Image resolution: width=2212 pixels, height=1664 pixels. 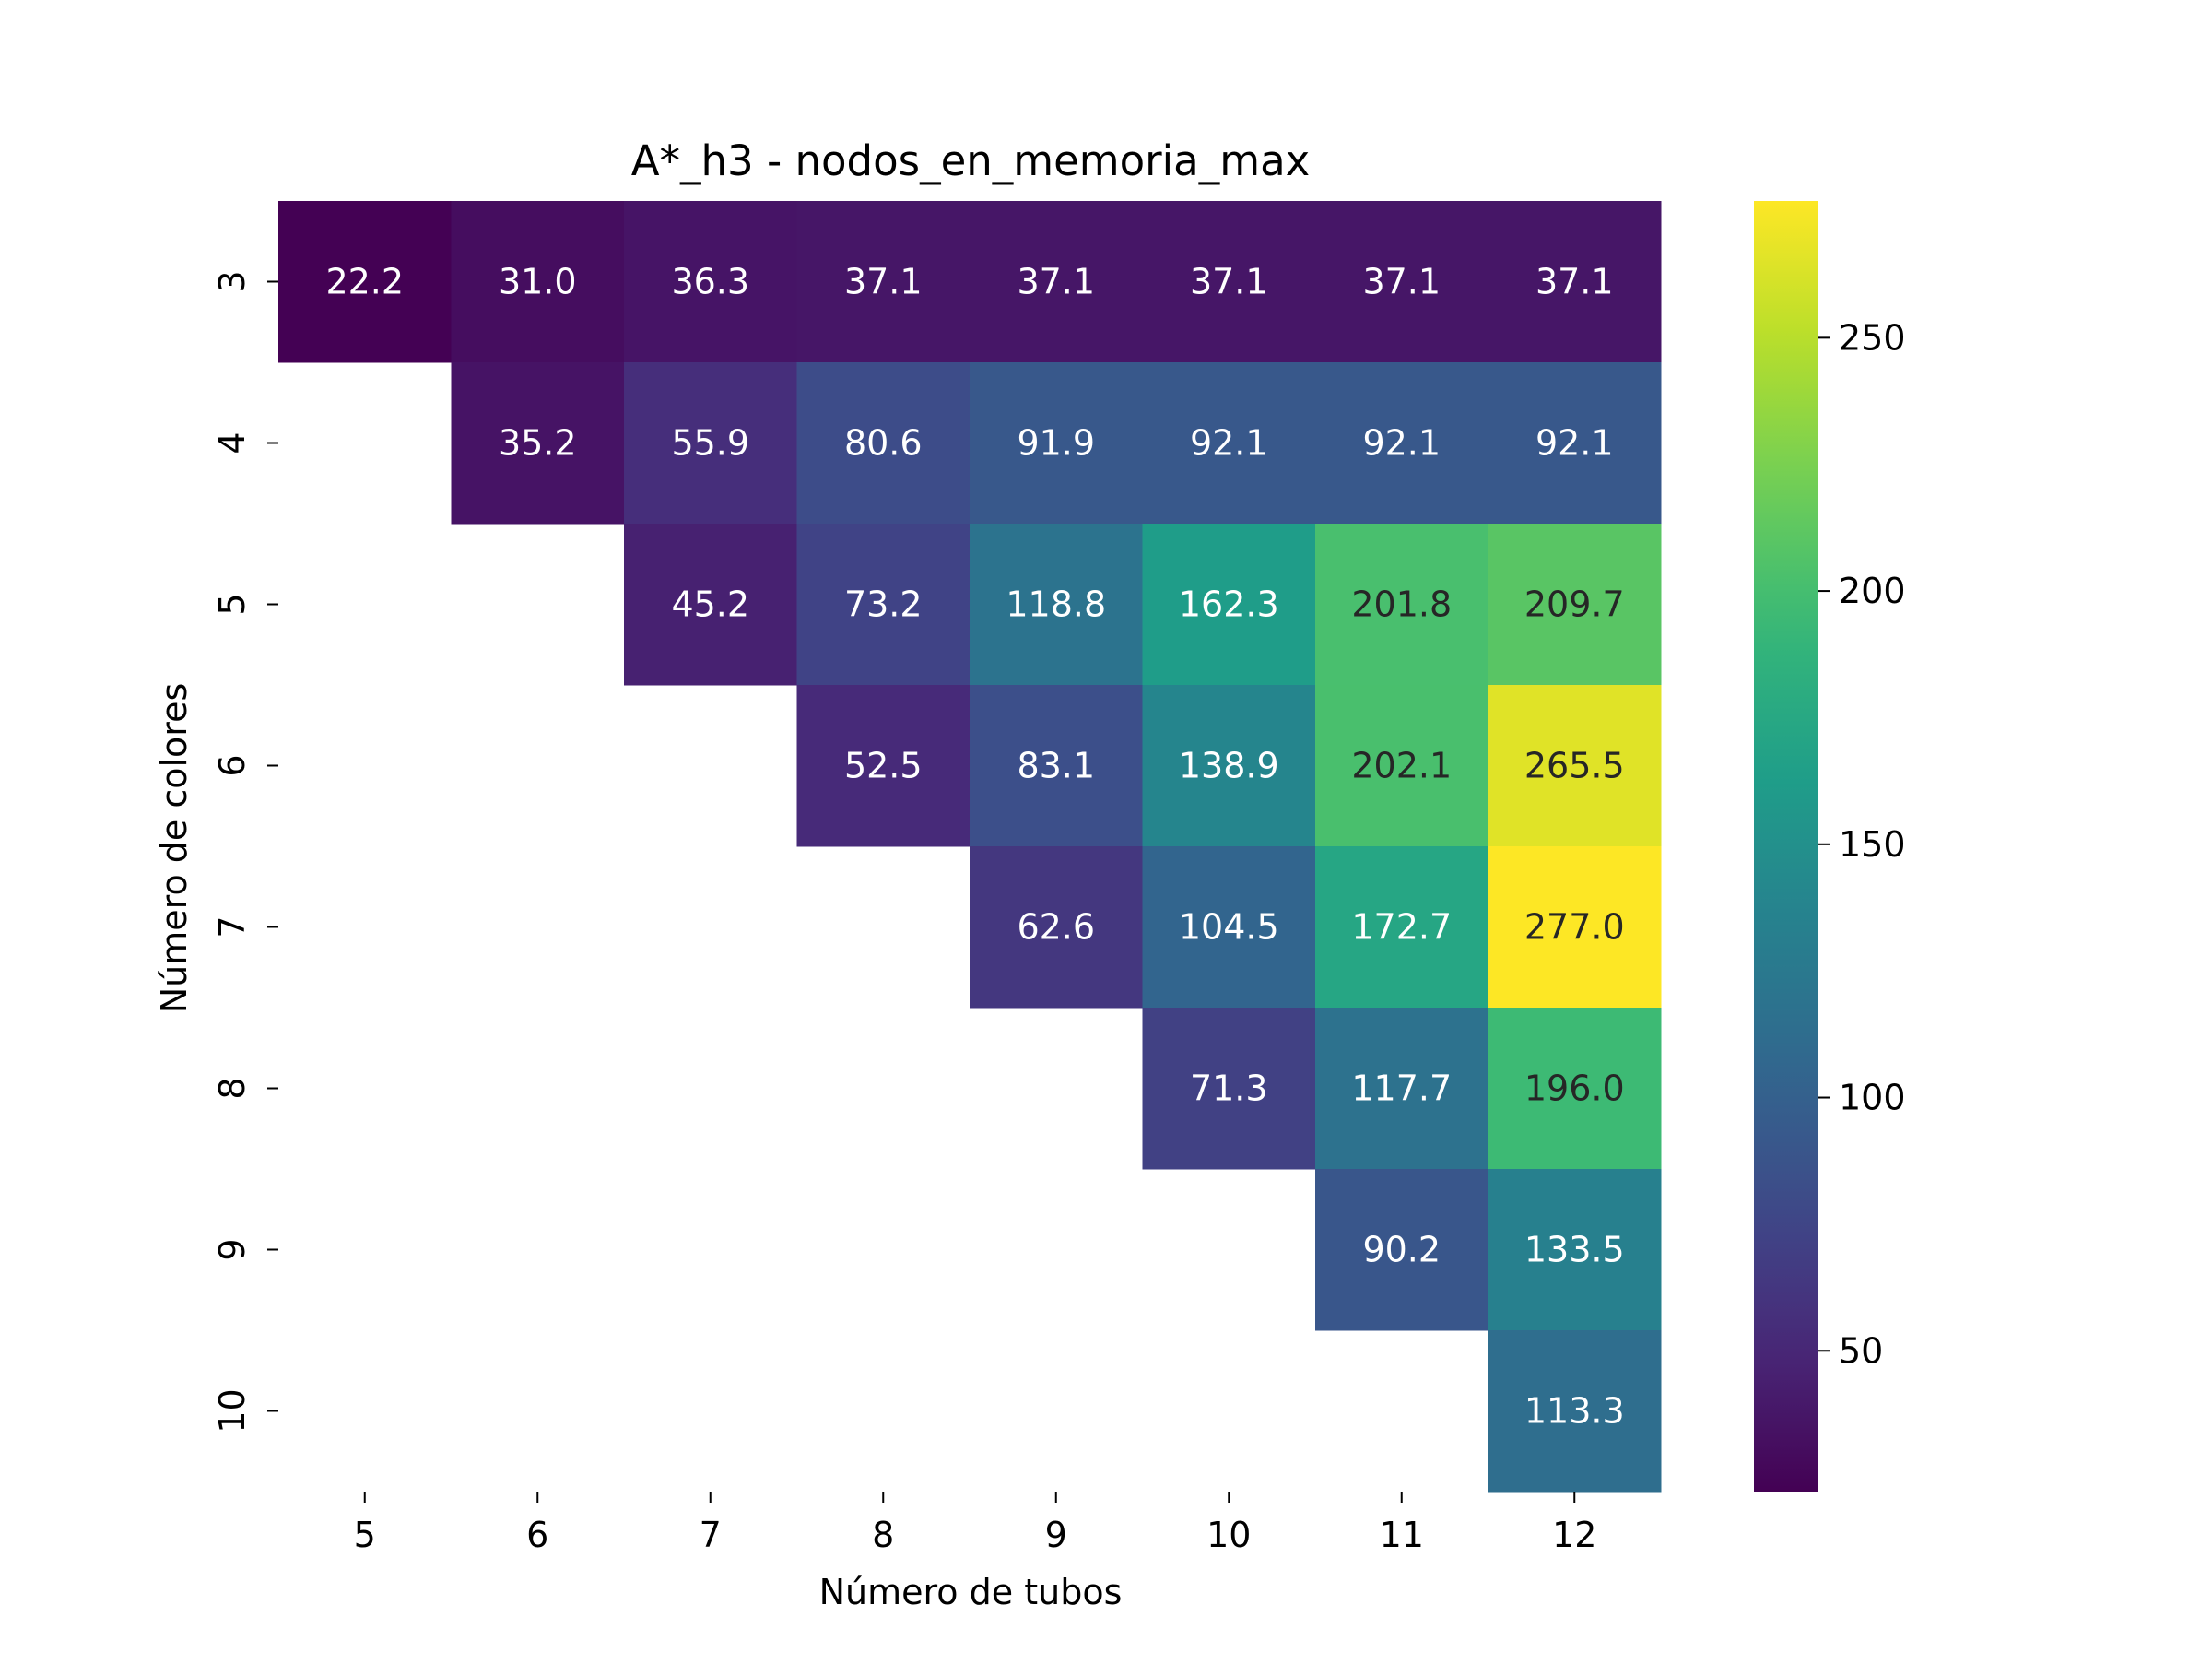 I want to click on cell-value-label: 52.5, so click(x=883, y=766).